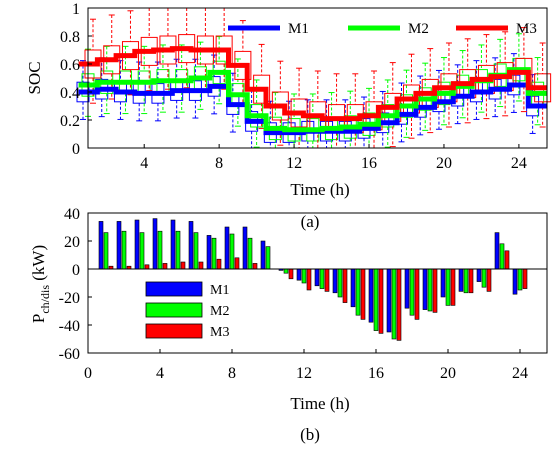  What do you see at coordinates (70, 37) in the screenshot?
I see `soc-y-tick-label: 0.8` at bounding box center [70, 37].